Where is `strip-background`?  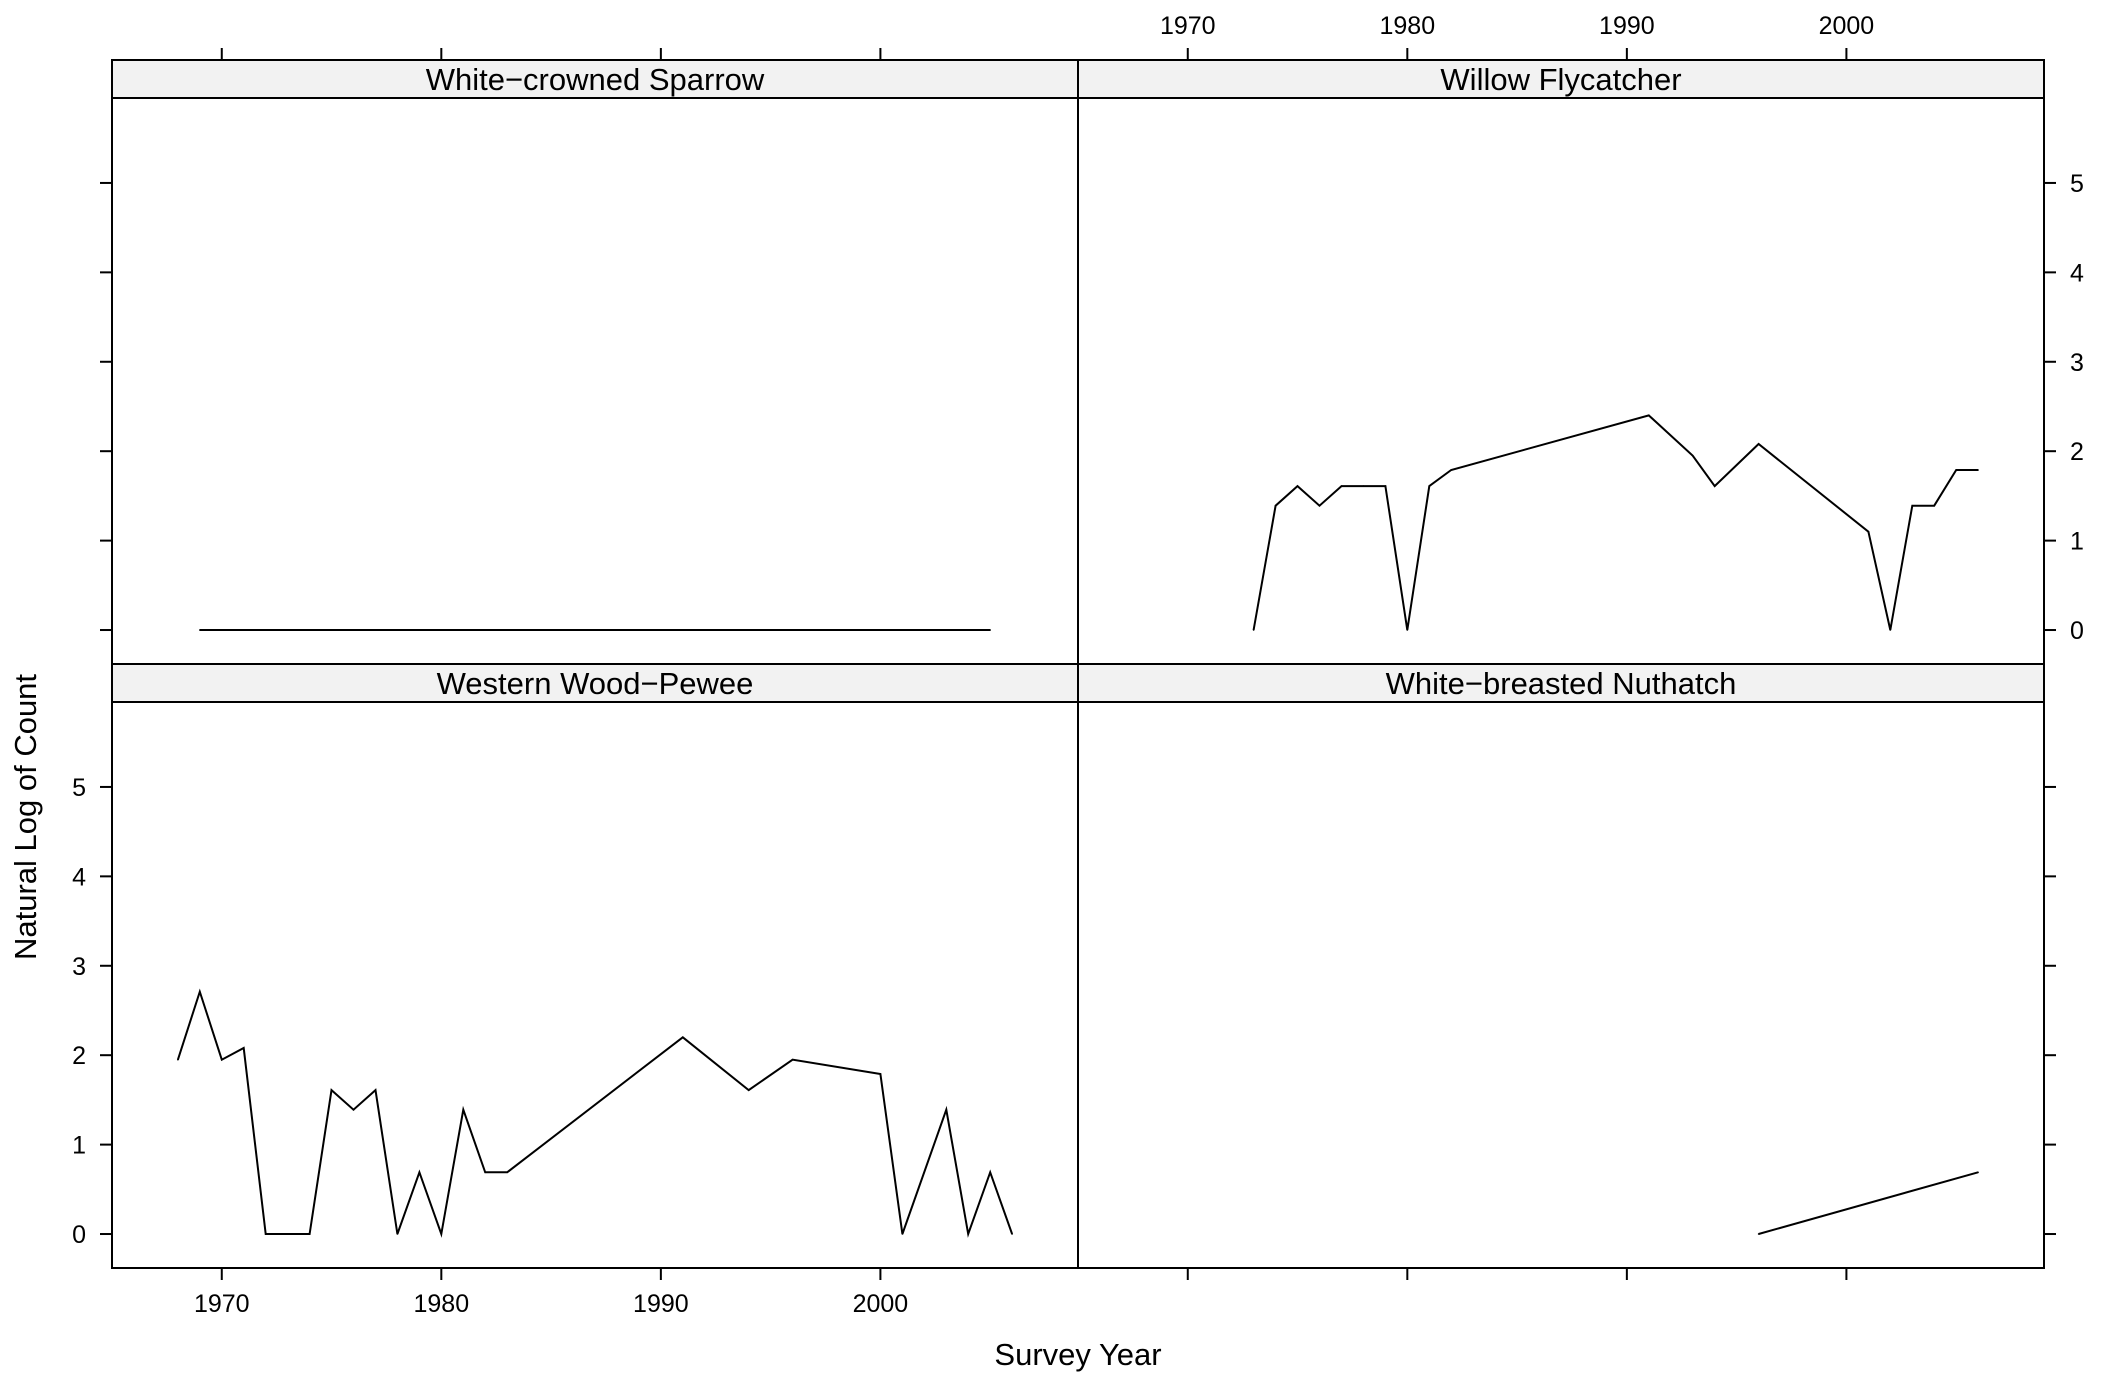
strip-background is located at coordinates (1561, 79).